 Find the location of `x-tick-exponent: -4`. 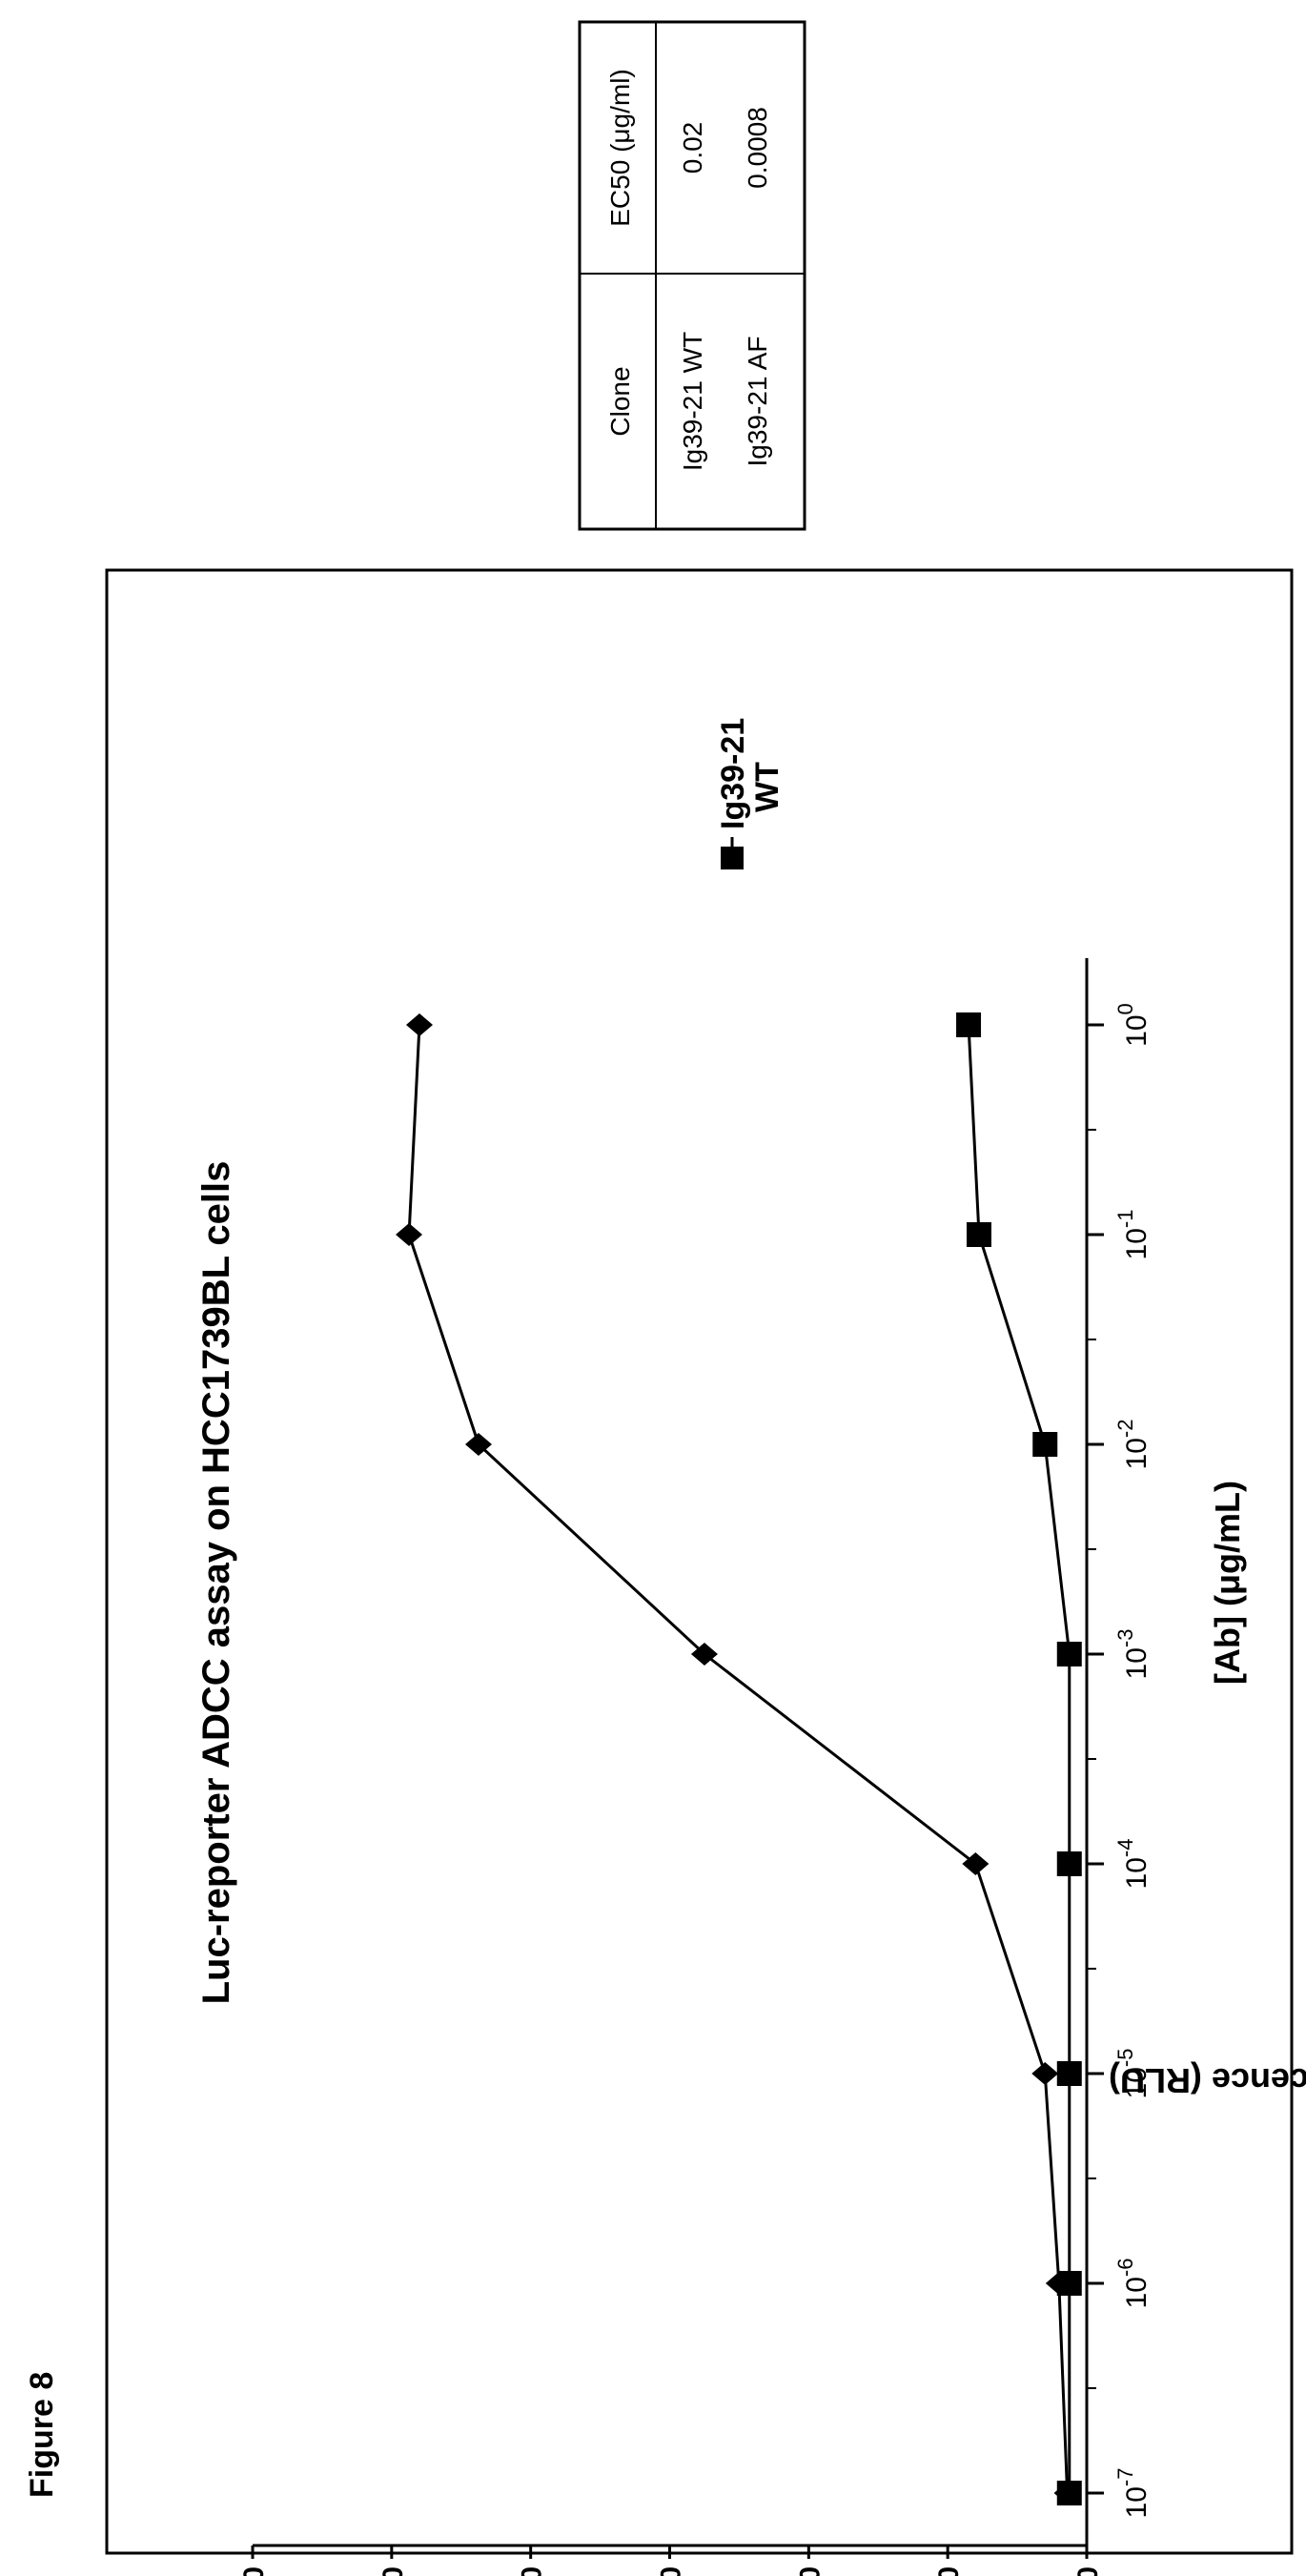

x-tick-exponent: -4 is located at coordinates (1125, 1849).